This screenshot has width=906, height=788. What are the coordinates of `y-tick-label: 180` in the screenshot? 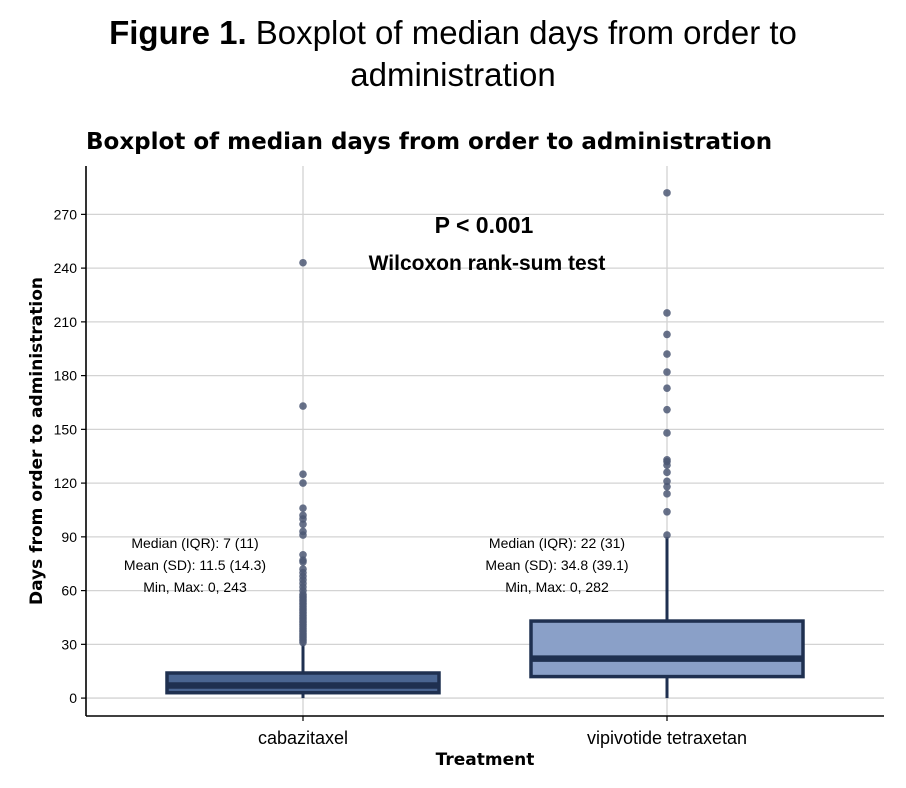 It's located at (66, 376).